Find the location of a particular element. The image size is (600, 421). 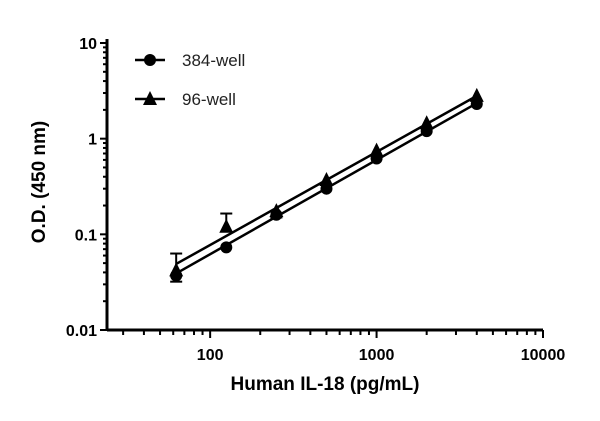

x-tick-label: 100 is located at coordinates (210, 355).